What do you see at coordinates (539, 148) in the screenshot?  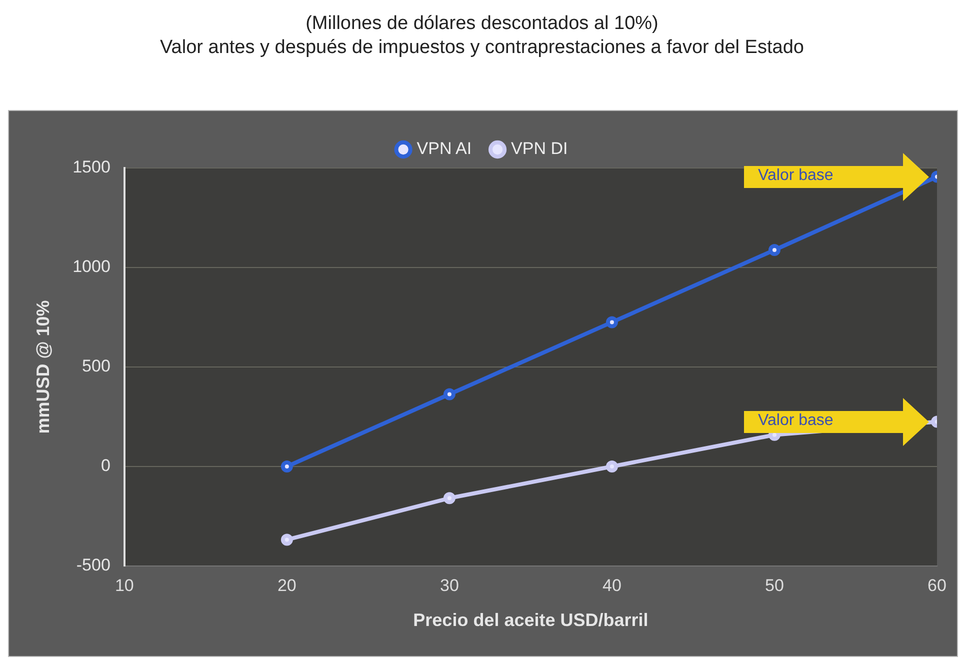 I see `legend-label: VPN DI` at bounding box center [539, 148].